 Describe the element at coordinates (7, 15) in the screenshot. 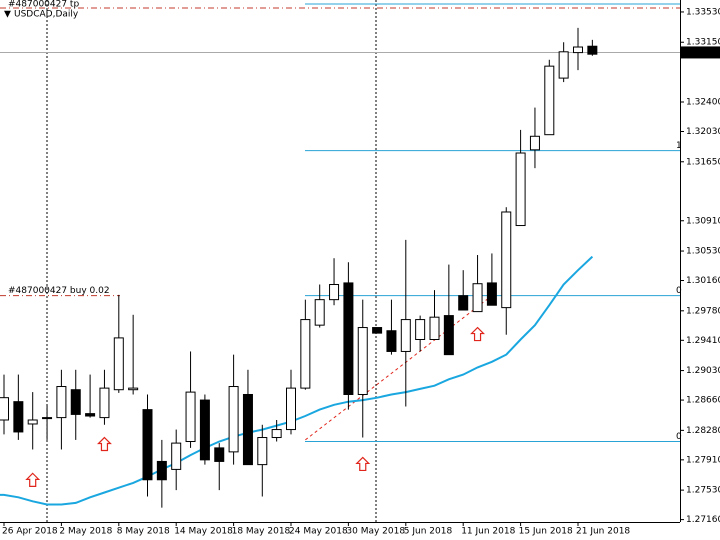

I see `symbol-icon: ▼` at that location.